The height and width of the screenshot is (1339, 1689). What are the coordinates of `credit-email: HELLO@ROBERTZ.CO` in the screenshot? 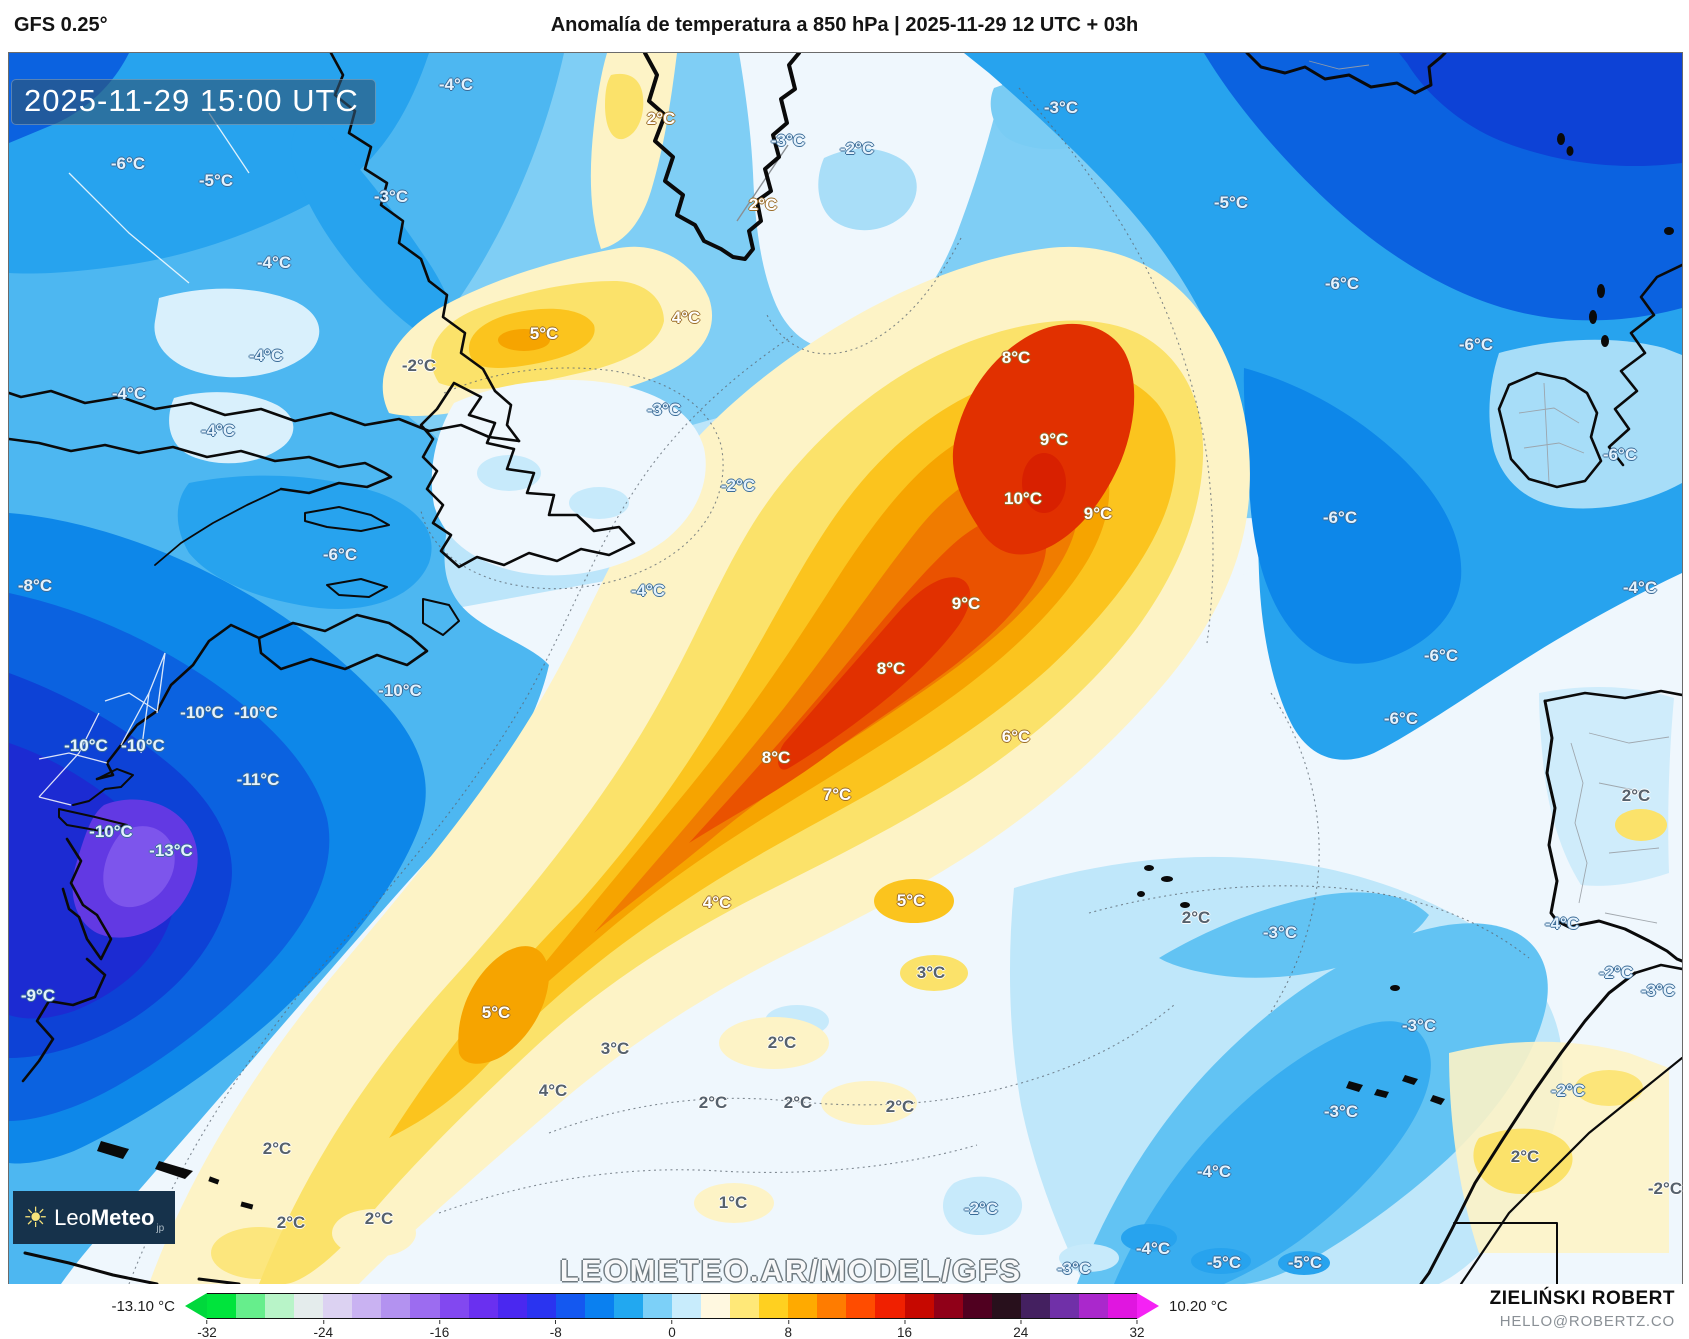 It's located at (1587, 1321).